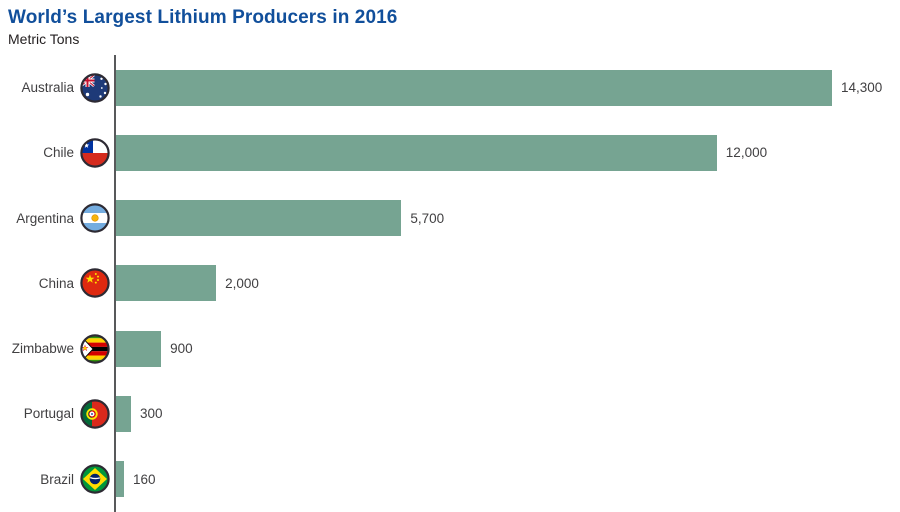 Image resolution: width=900 pixels, height=512 pixels. I want to click on country-label: Zimbabwe, so click(42, 349).